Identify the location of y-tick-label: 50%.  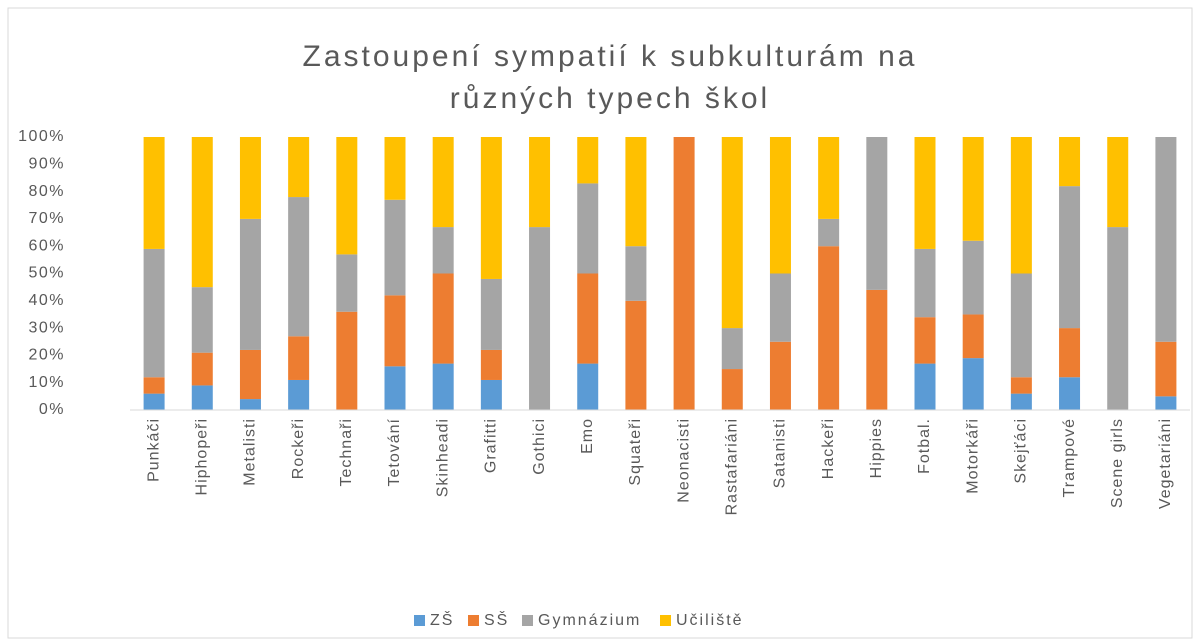
(46, 273).